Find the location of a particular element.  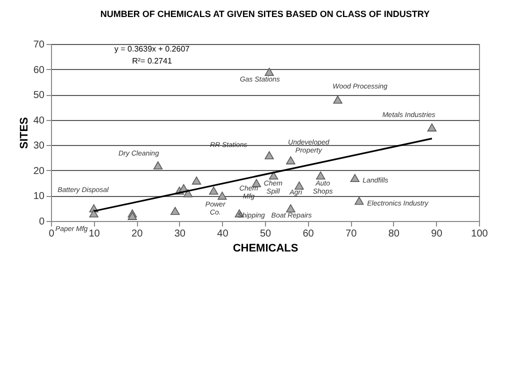

x-tick-label: 100 is located at coordinates (479, 234).